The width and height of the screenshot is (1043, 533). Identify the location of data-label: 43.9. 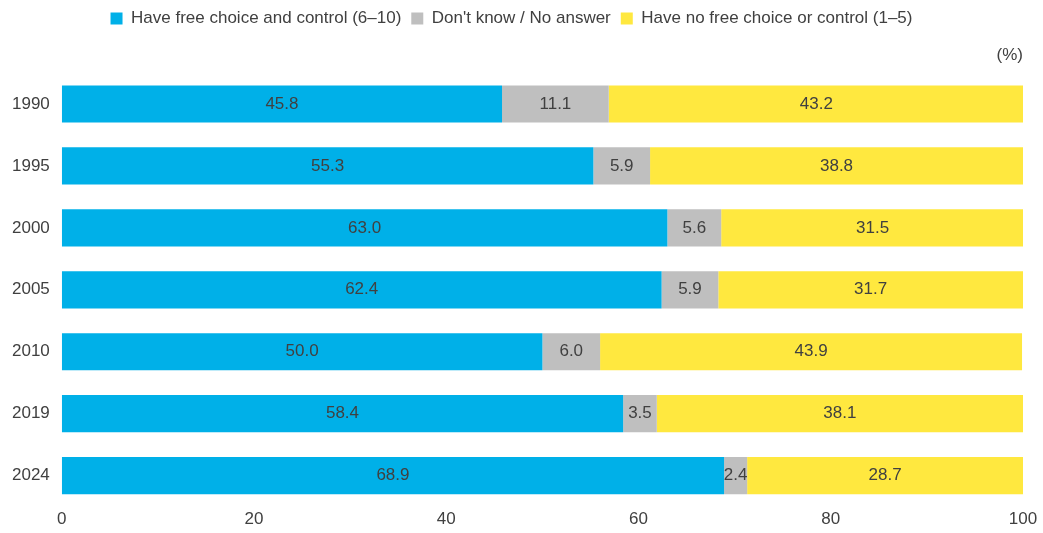
(811, 351).